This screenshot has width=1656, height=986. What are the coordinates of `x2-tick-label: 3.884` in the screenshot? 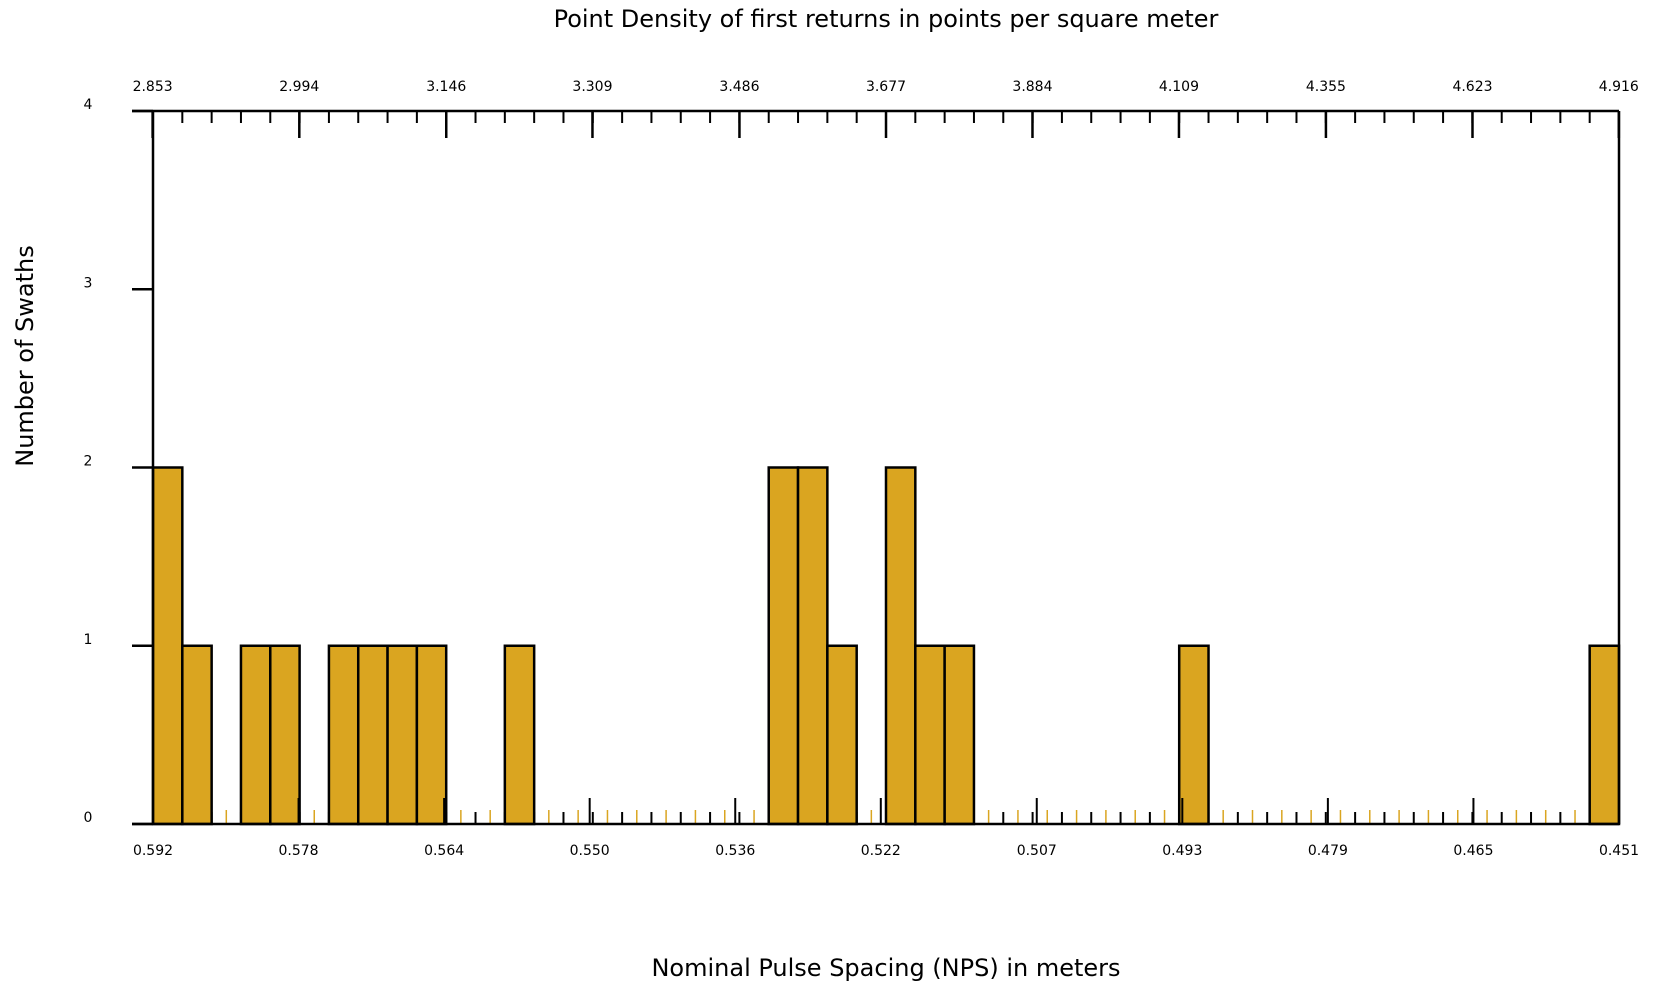 It's located at (1032, 87).